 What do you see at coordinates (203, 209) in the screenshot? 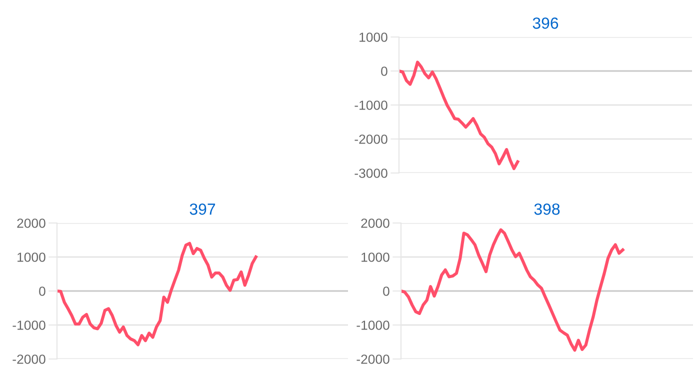
I see `chart-title: 397` at bounding box center [203, 209].